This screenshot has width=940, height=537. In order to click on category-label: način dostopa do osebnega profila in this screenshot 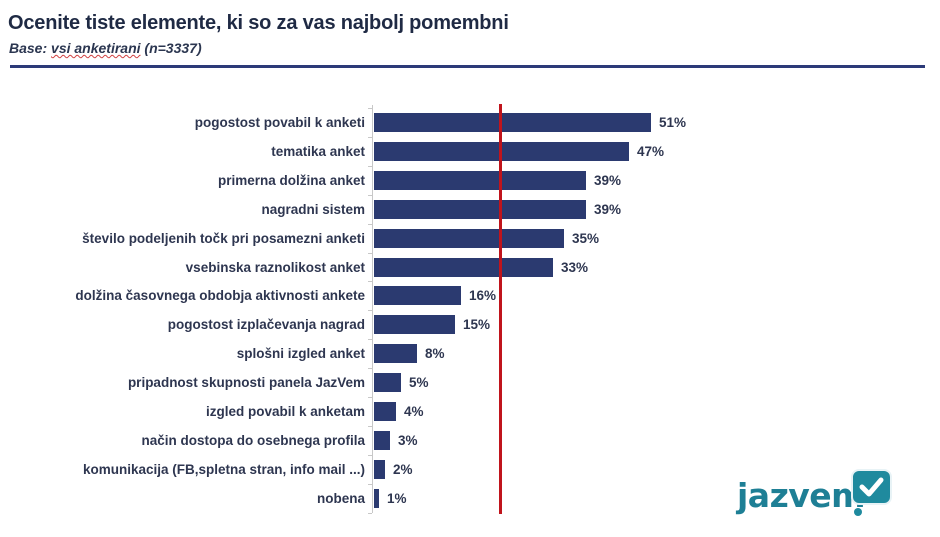, I will do `click(253, 440)`.